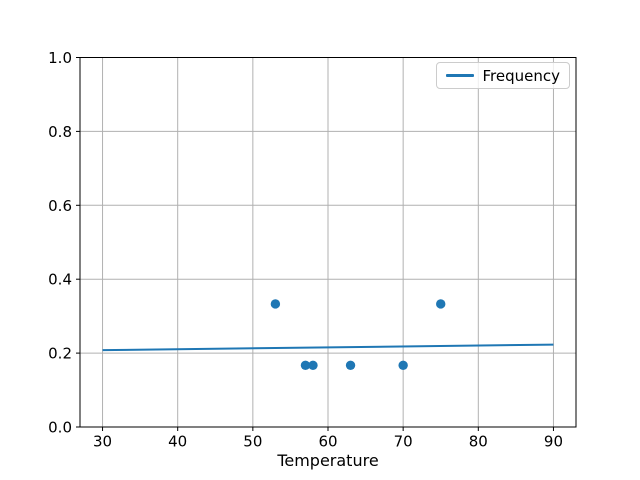 The image size is (640, 480). I want to click on x-tick-label: 40, so click(177, 442).